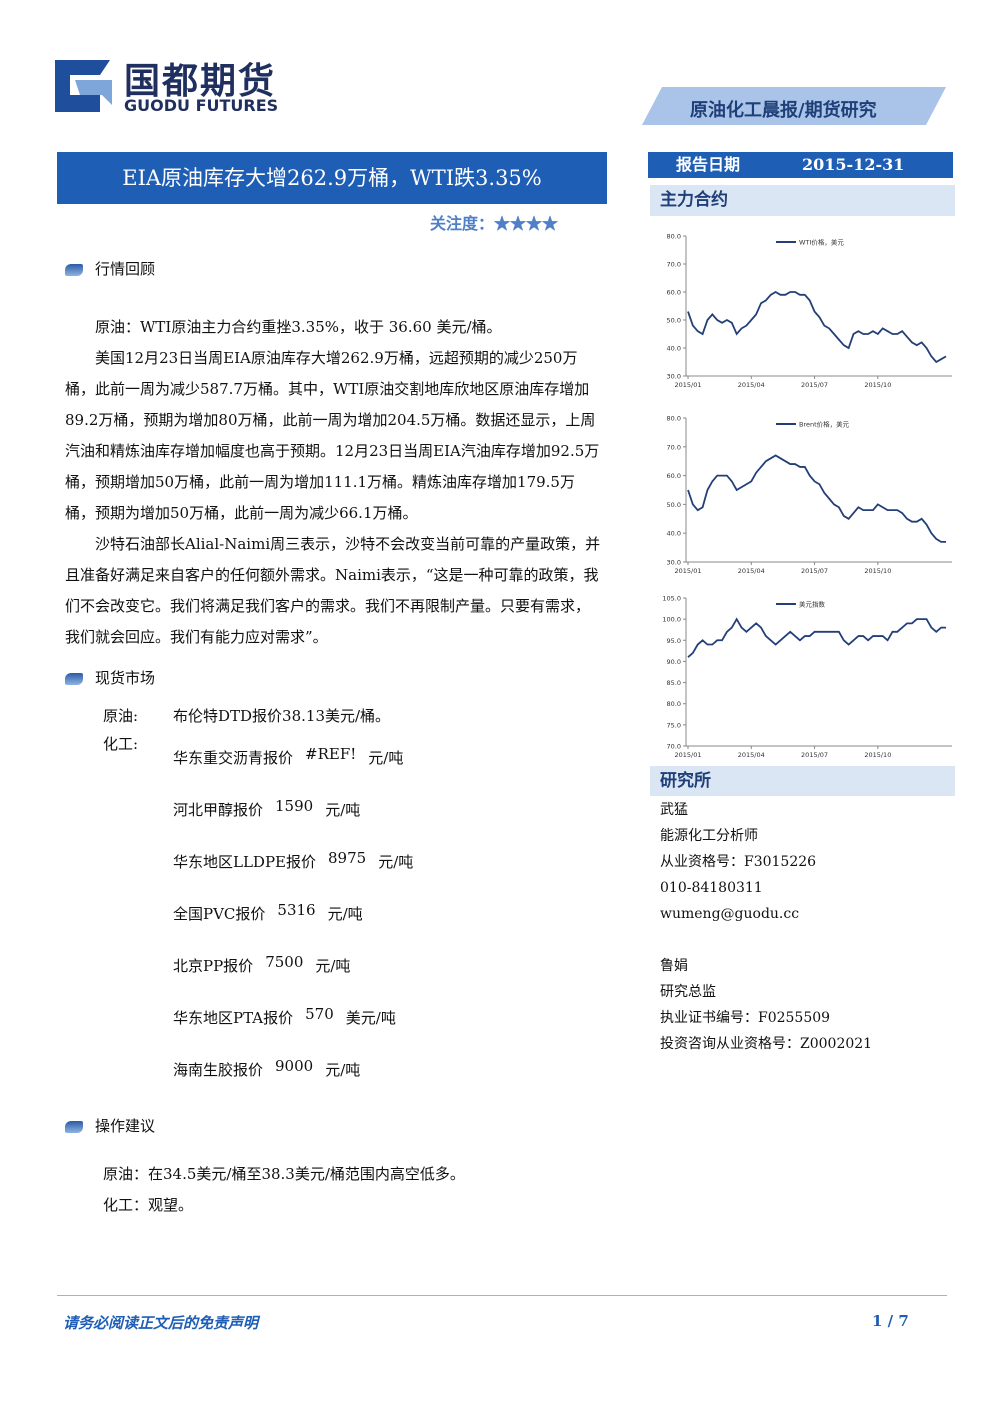 The height and width of the screenshot is (1403, 992). What do you see at coordinates (218, 1070) in the screenshot?
I see `item-name: 海南生胶报价` at bounding box center [218, 1070].